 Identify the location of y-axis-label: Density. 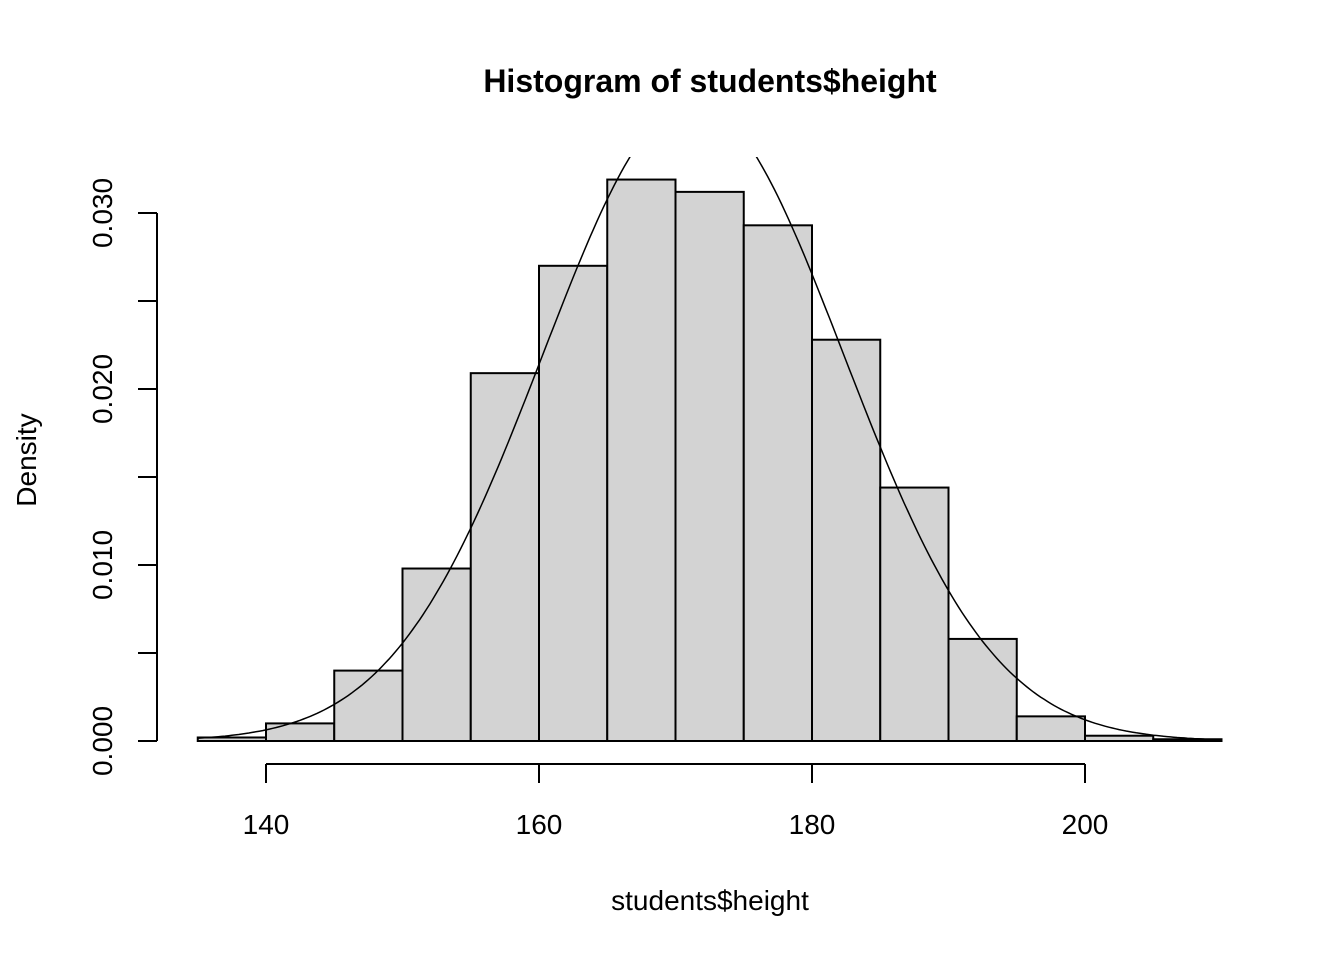
(26, 459).